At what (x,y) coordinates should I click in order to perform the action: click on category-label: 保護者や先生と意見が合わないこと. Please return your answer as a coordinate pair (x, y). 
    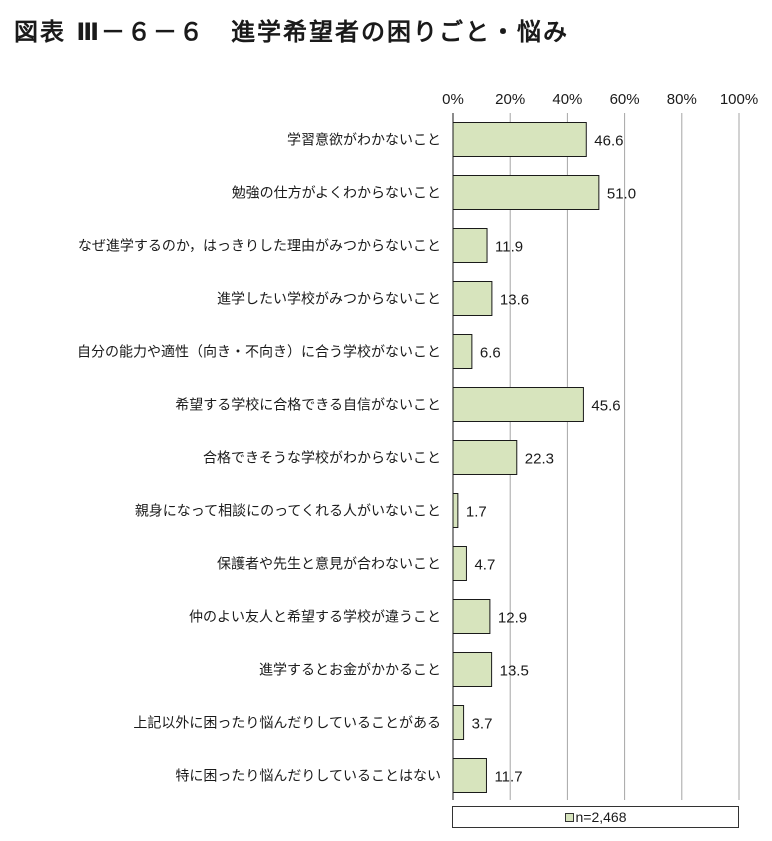
    Looking at the image, I should click on (329, 564).